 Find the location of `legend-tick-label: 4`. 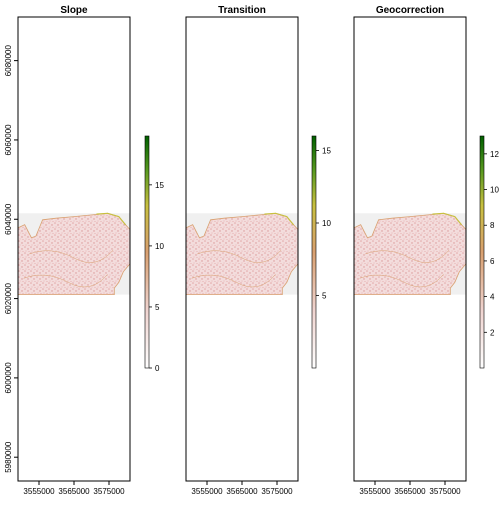

legend-tick-label: 4 is located at coordinates (492, 297).